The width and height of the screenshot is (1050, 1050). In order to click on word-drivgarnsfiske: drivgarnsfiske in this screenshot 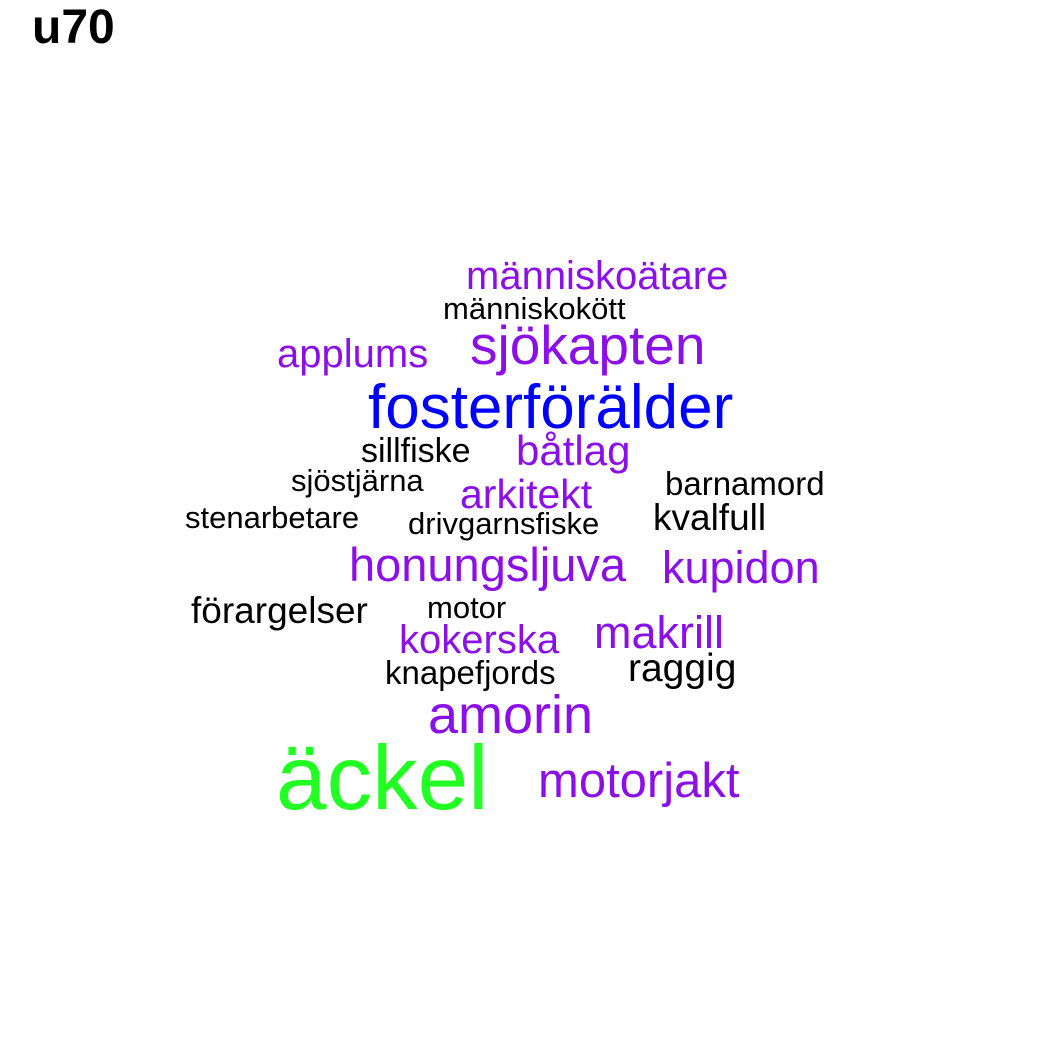, I will do `click(504, 523)`.